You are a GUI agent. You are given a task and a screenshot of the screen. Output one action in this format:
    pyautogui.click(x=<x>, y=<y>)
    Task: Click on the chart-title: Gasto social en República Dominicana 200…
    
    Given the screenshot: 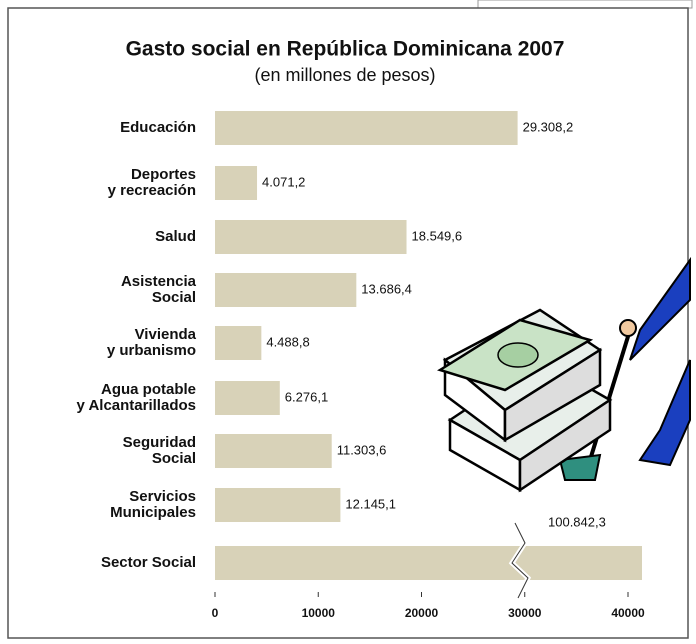 What is the action you would take?
    pyautogui.click(x=345, y=49)
    